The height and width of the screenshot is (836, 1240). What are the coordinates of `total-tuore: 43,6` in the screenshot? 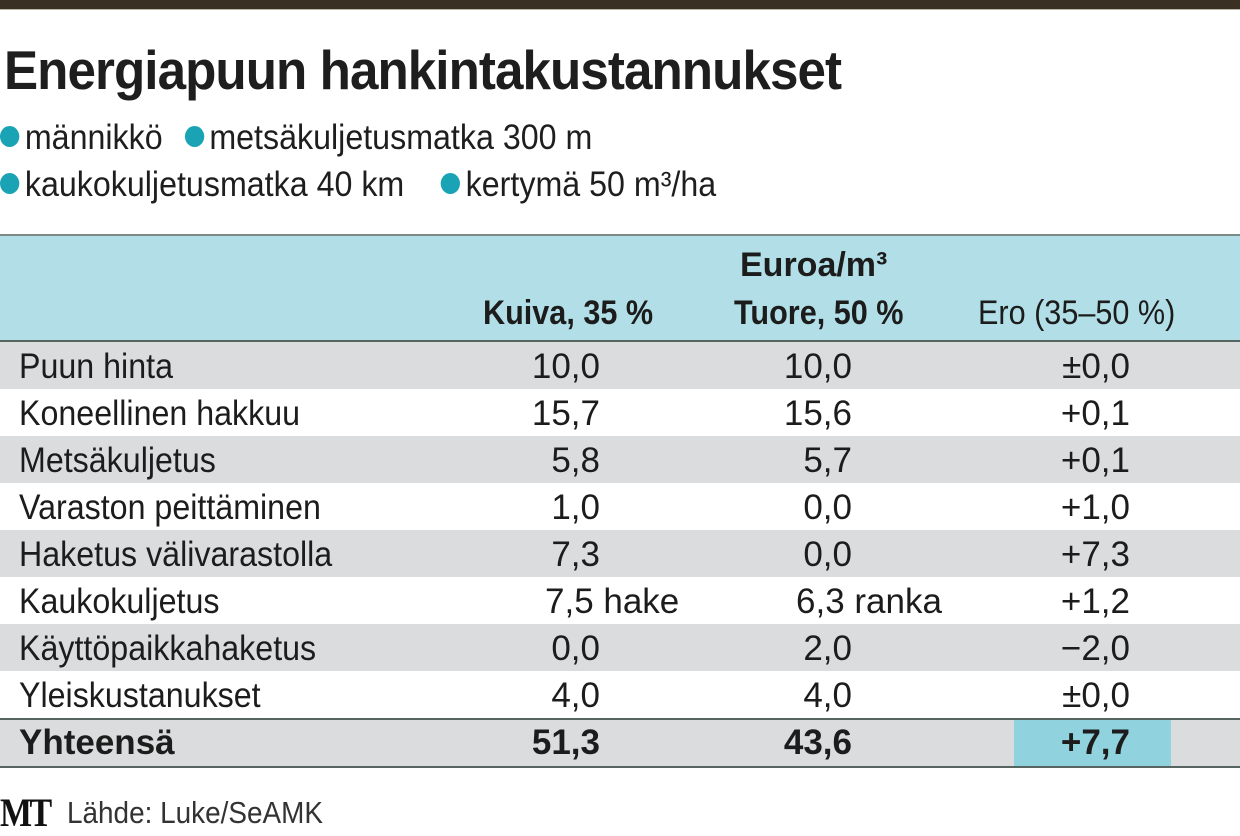 It's located at (817, 742).